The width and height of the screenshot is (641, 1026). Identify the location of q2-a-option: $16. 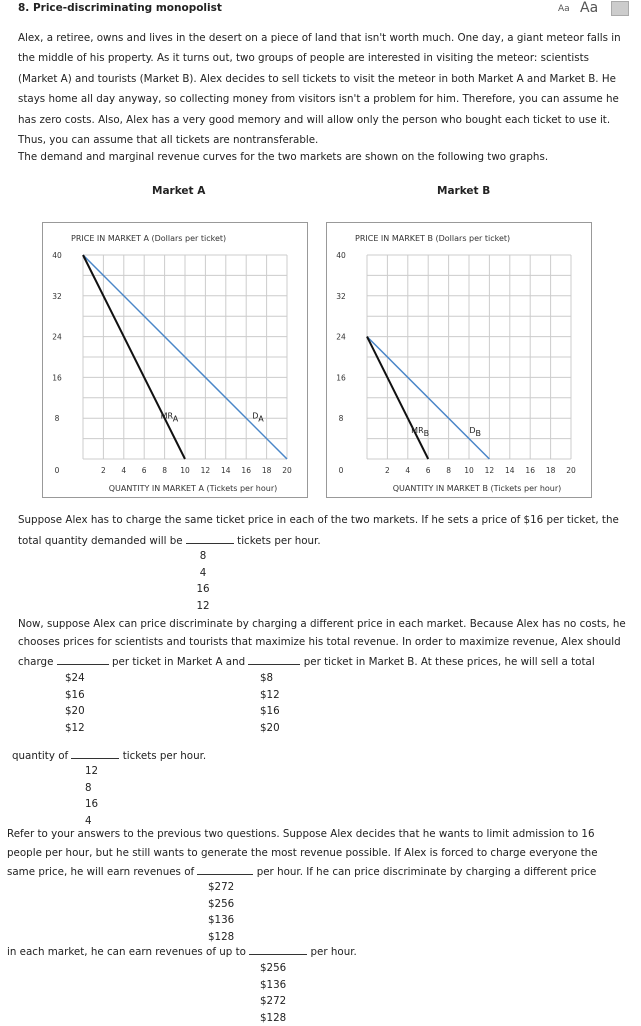
(75, 695).